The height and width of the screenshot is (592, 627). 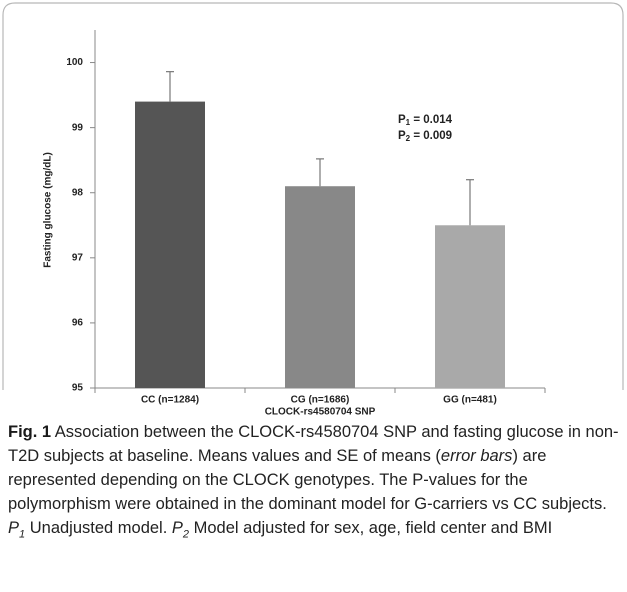 I want to click on y-tick-label: 97, so click(x=78, y=257).